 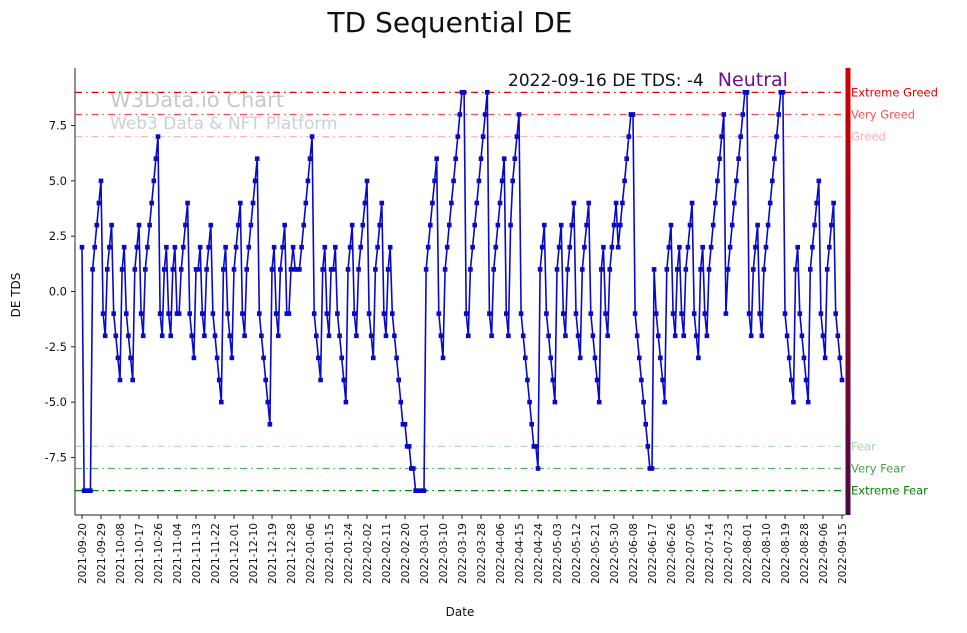 I want to click on x-tick-label-25: 2022-05-03, so click(x=558, y=553).